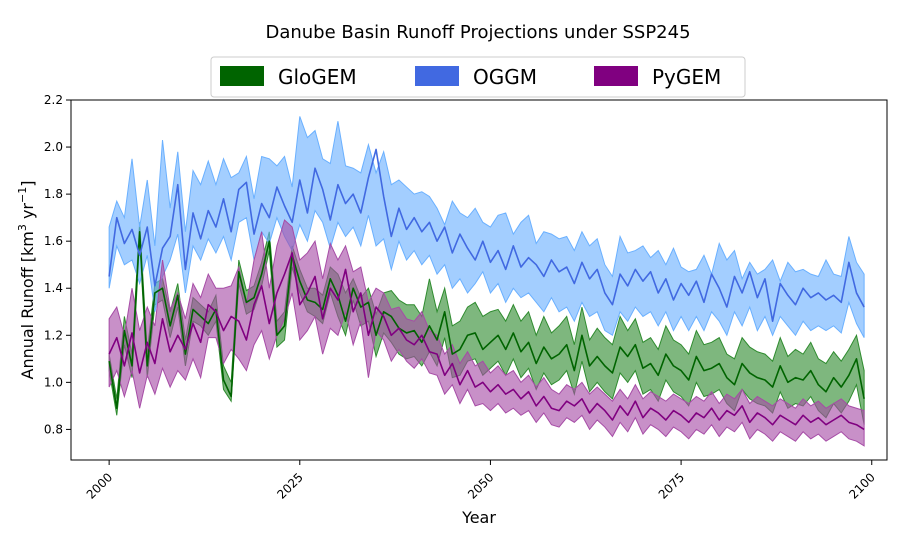 This screenshot has height=540, width=900. What do you see at coordinates (437, 76) in the screenshot?
I see `legend-swatch-oggm` at bounding box center [437, 76].